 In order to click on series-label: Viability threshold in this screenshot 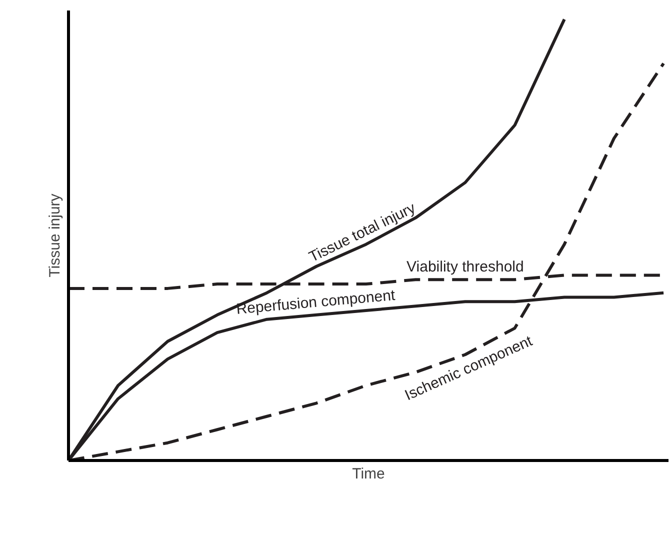, I will do `click(465, 267)`.